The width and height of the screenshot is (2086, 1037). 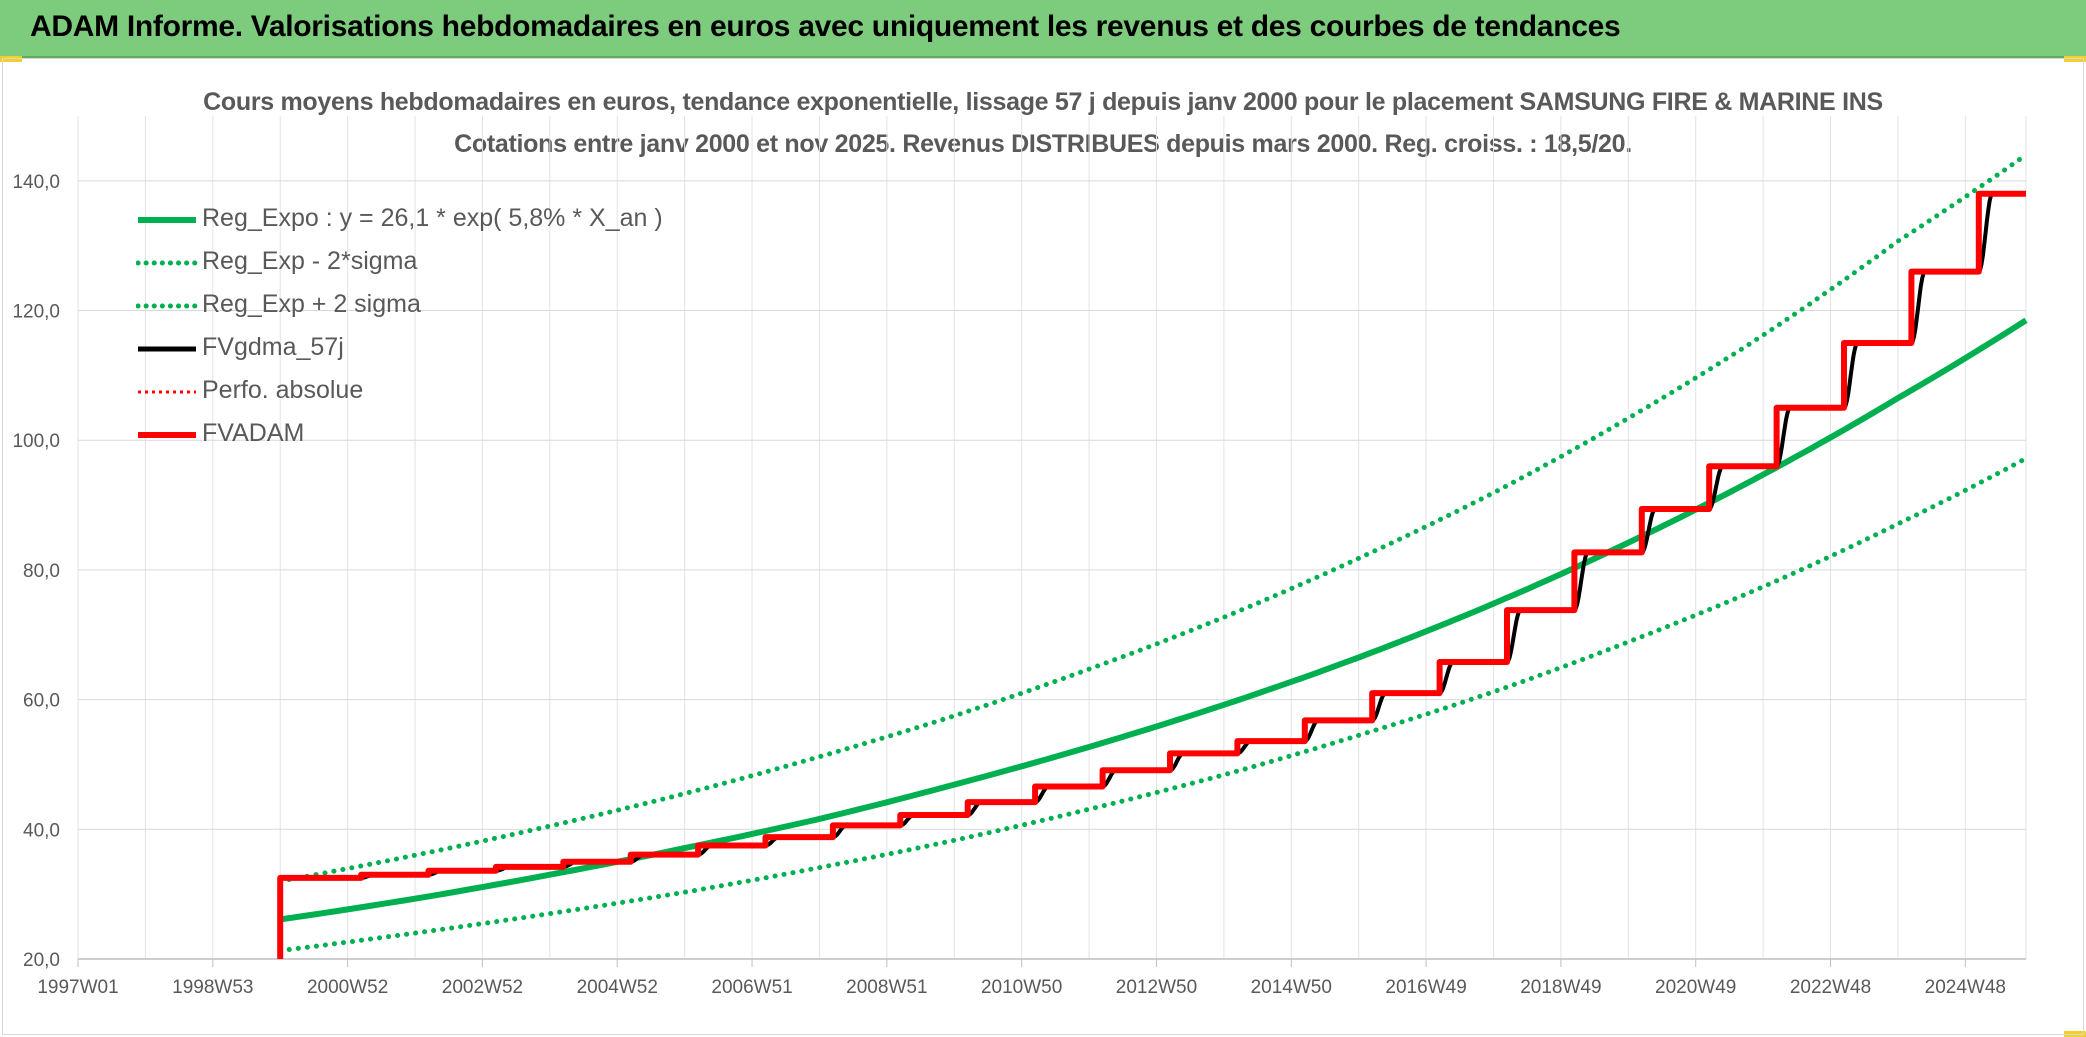 I want to click on y-tick-label: 20,0, so click(x=41, y=960).